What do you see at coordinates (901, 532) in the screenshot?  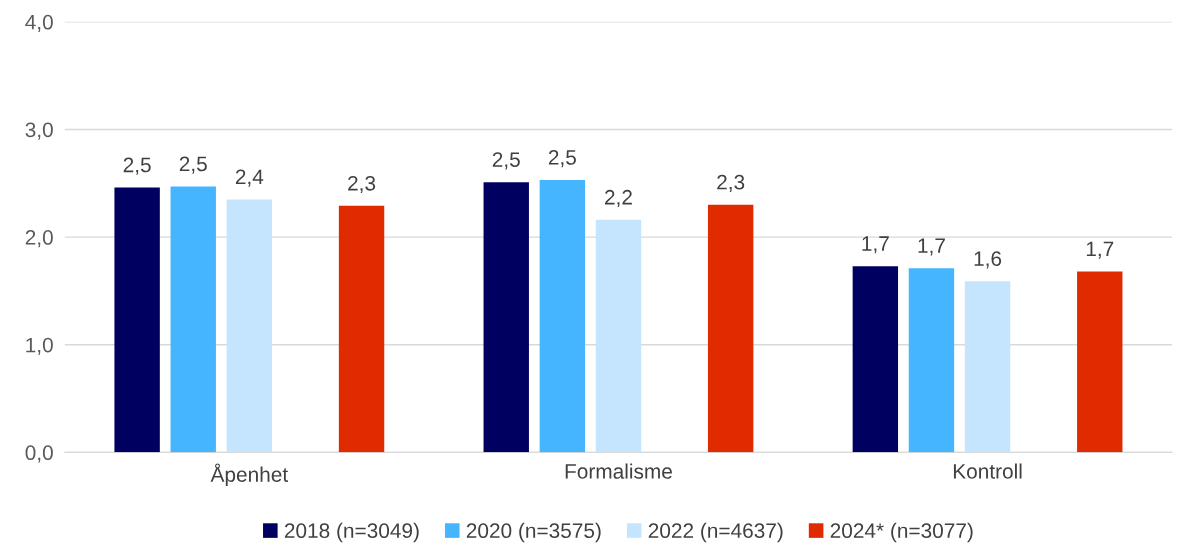 I see `legend-label: 2024* (n=3077)` at bounding box center [901, 532].